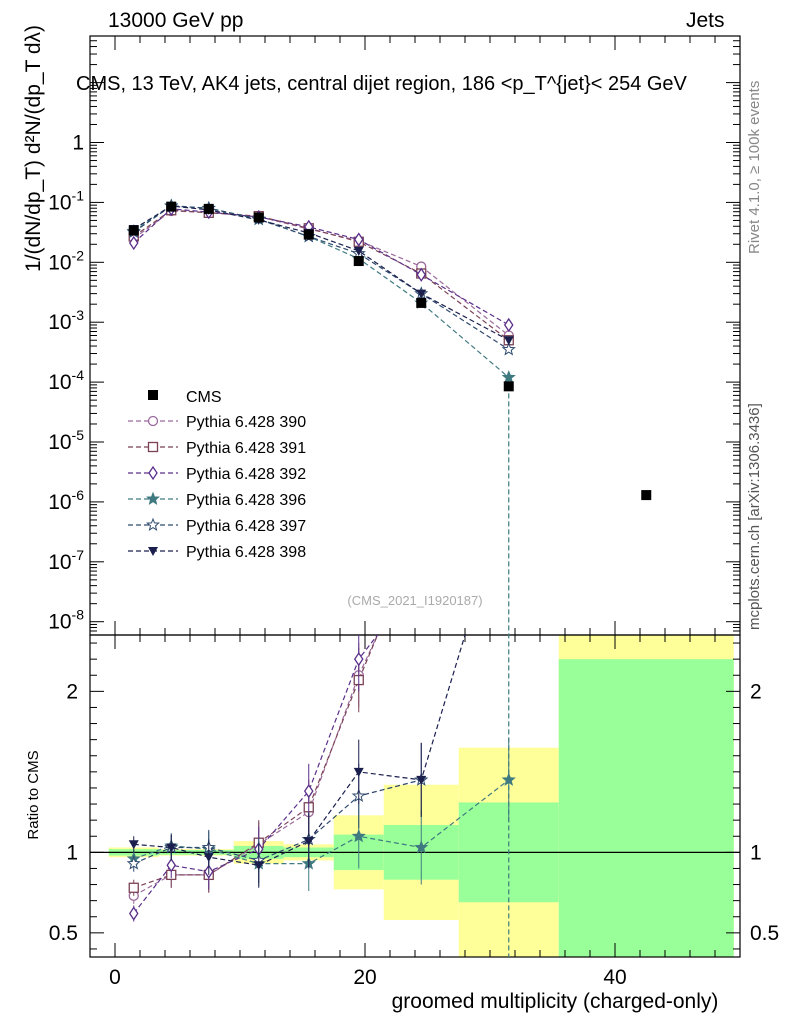  Describe the element at coordinates (66, 620) in the screenshot. I see `main-y-tick-label: 10⁻⁸` at that location.